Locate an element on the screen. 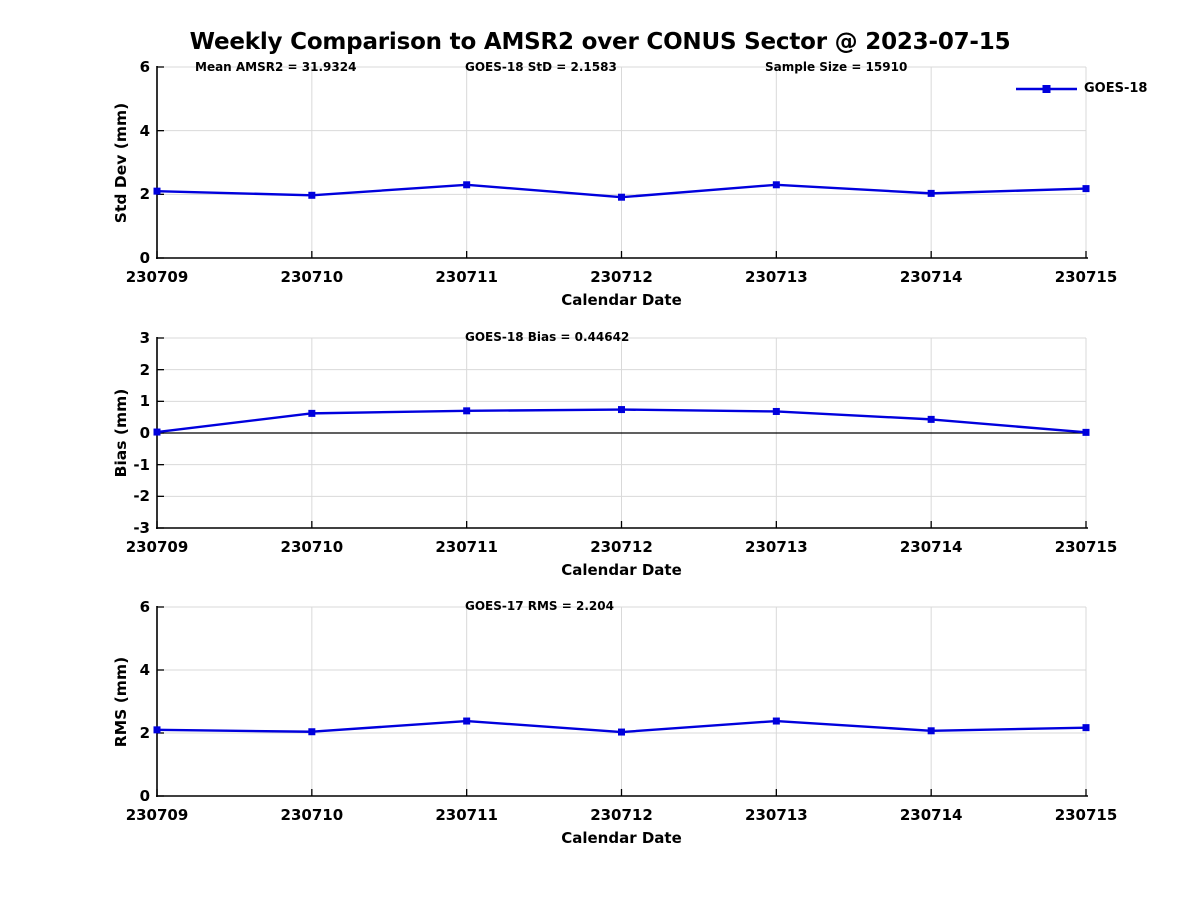 This screenshot has width=1200, height=900. rms-annotation: GOES-17 RMS = 2.204 is located at coordinates (539, 606).